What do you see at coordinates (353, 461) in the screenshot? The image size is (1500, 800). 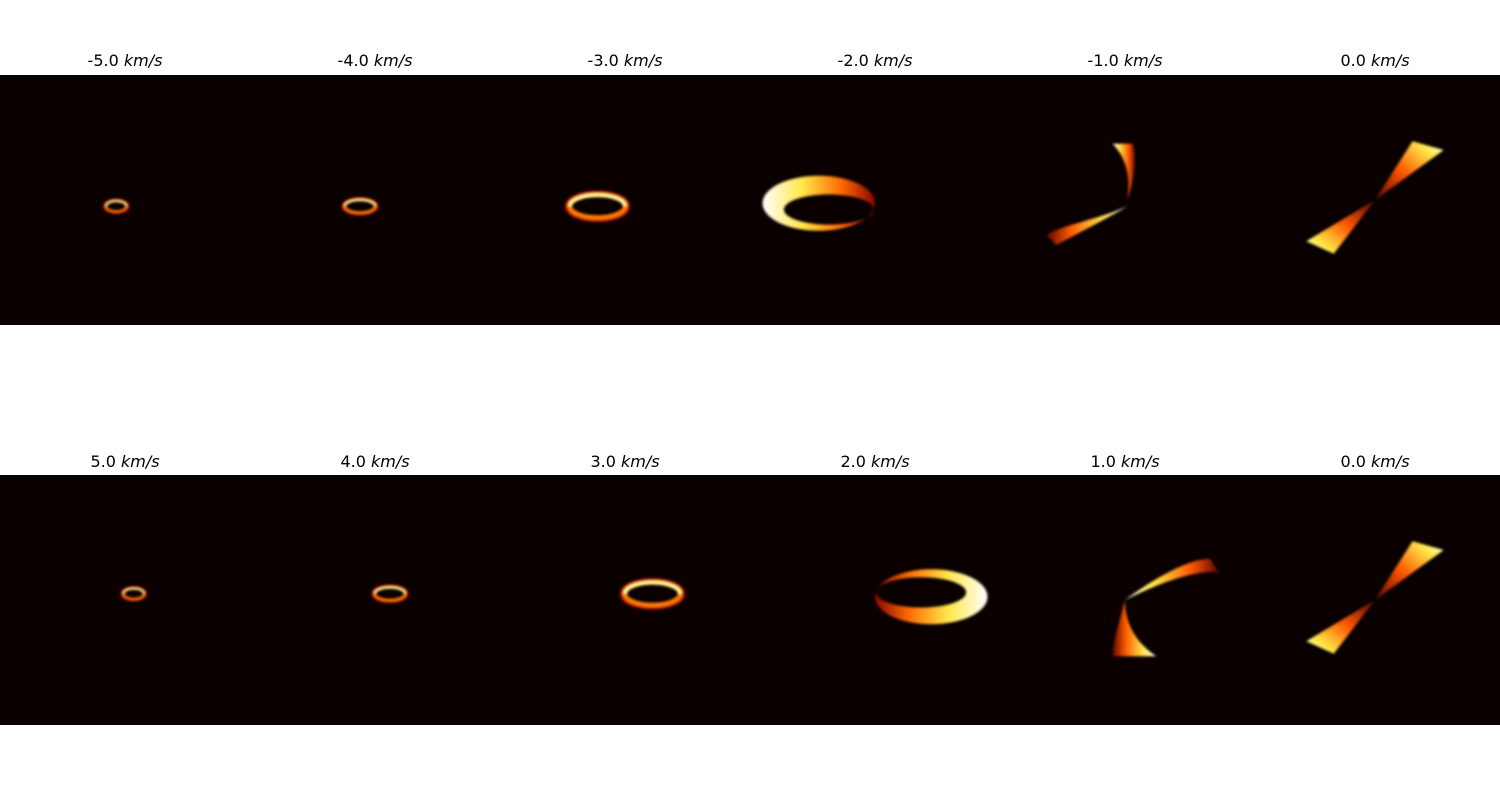 I see `velocity-value: 4.0` at bounding box center [353, 461].